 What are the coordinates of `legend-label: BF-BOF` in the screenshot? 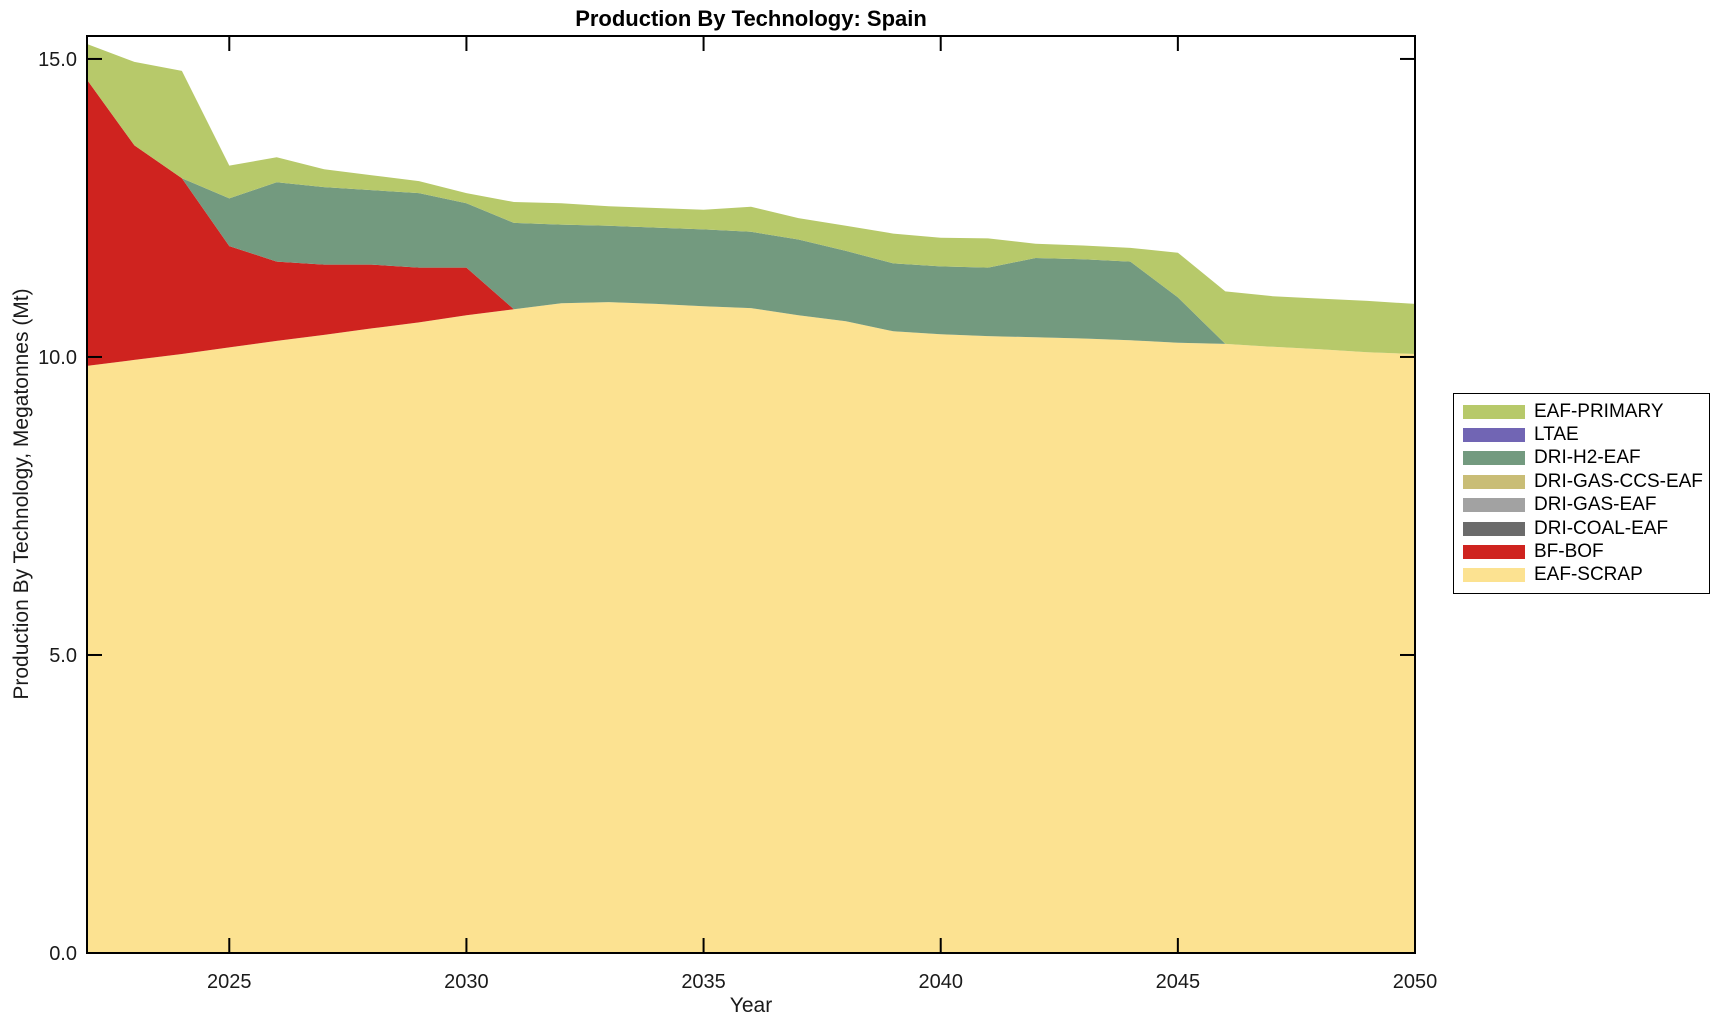 It's located at (1569, 551).